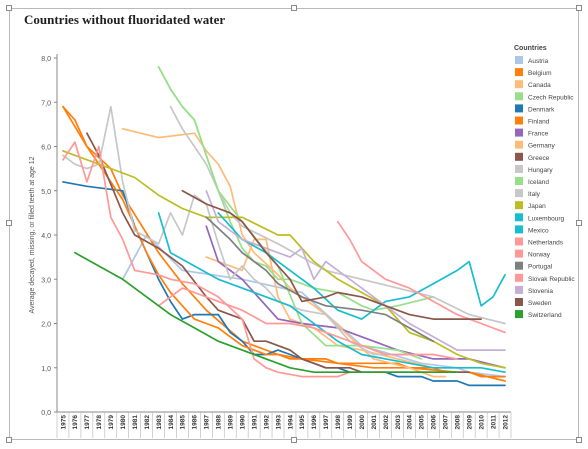 This screenshot has width=588, height=449. Describe the element at coordinates (538, 61) in the screenshot. I see `legend-label: Austria` at that location.